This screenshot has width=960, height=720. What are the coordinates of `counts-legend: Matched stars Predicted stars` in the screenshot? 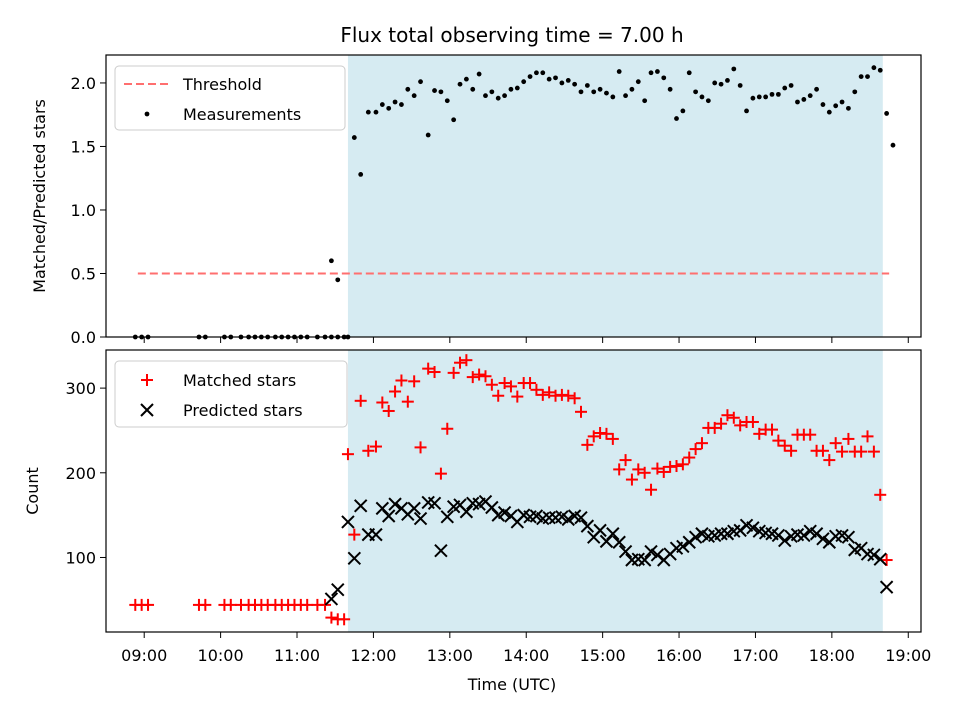 It's located at (231, 394).